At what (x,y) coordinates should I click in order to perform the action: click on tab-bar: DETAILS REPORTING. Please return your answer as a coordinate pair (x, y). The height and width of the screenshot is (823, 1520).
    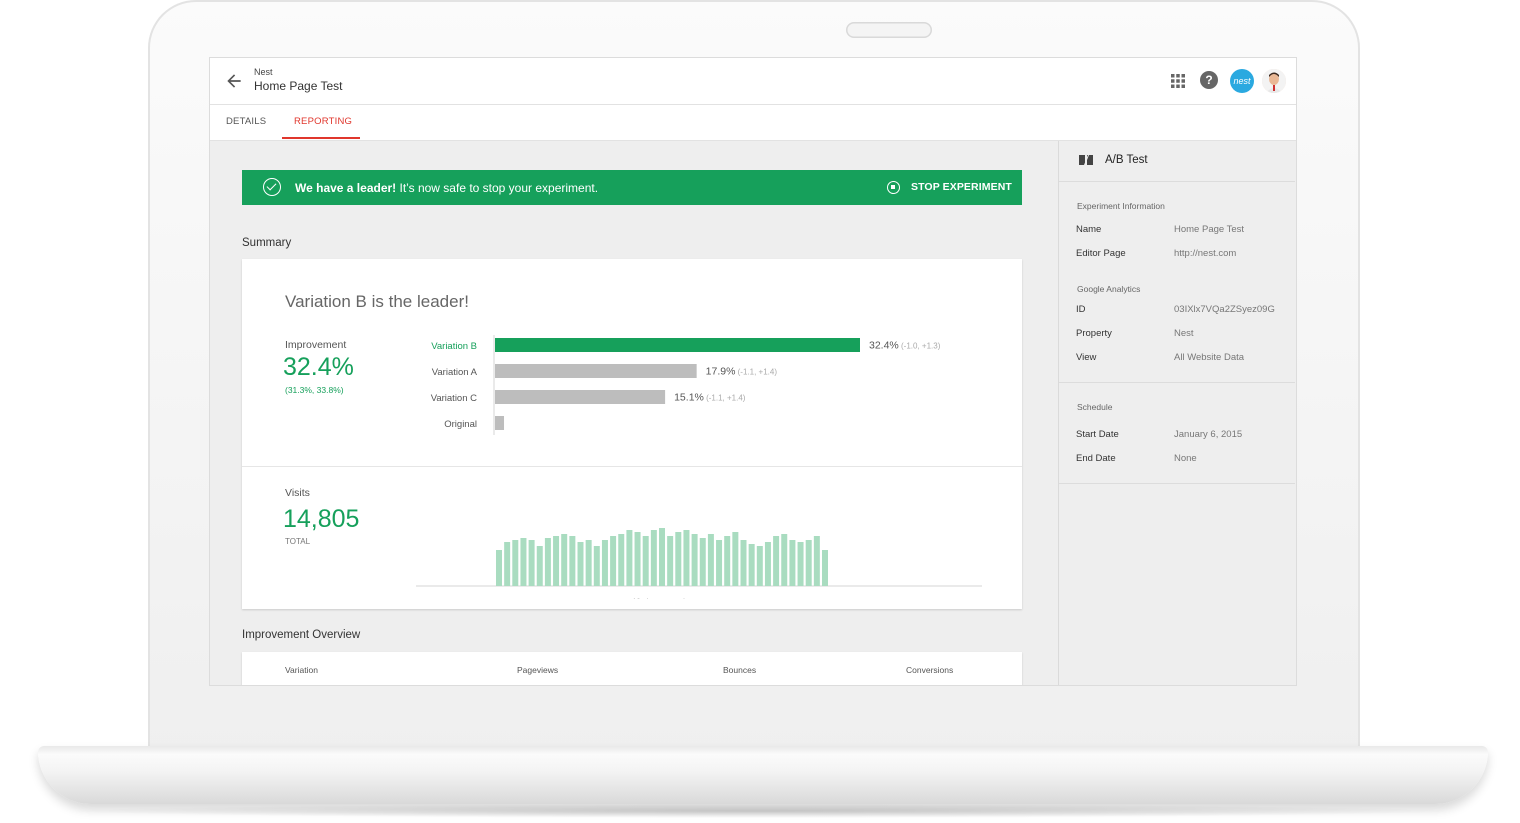
    Looking at the image, I should click on (753, 123).